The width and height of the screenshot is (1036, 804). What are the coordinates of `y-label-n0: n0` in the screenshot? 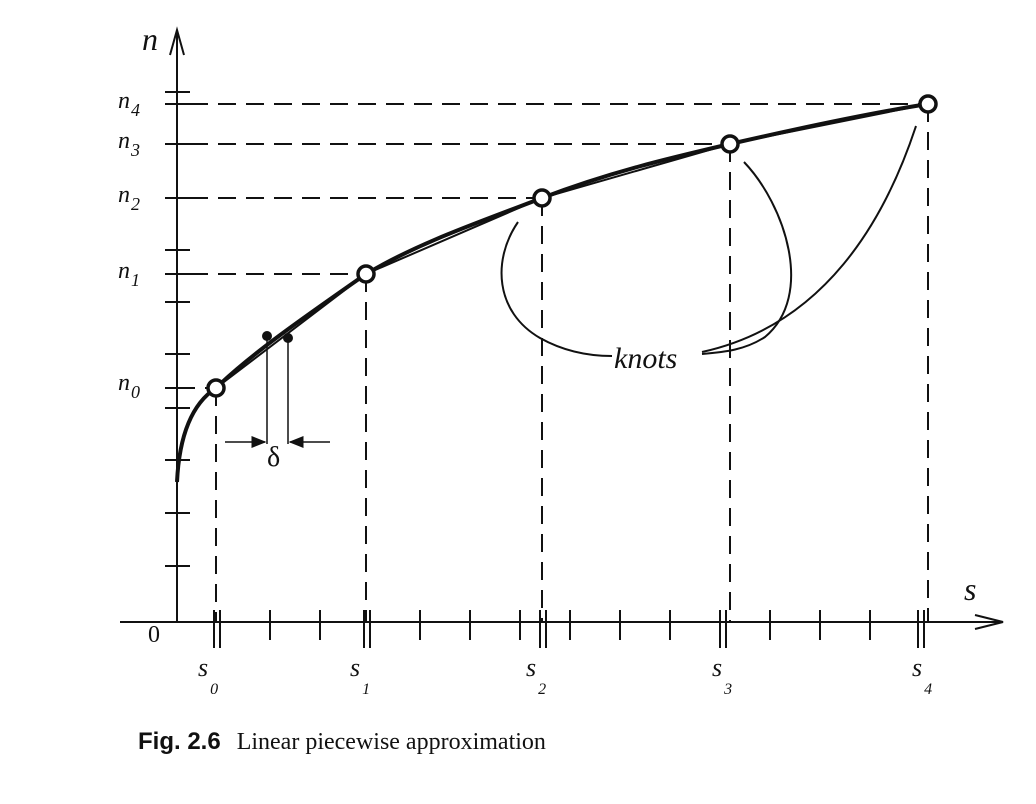 It's located at (129, 386).